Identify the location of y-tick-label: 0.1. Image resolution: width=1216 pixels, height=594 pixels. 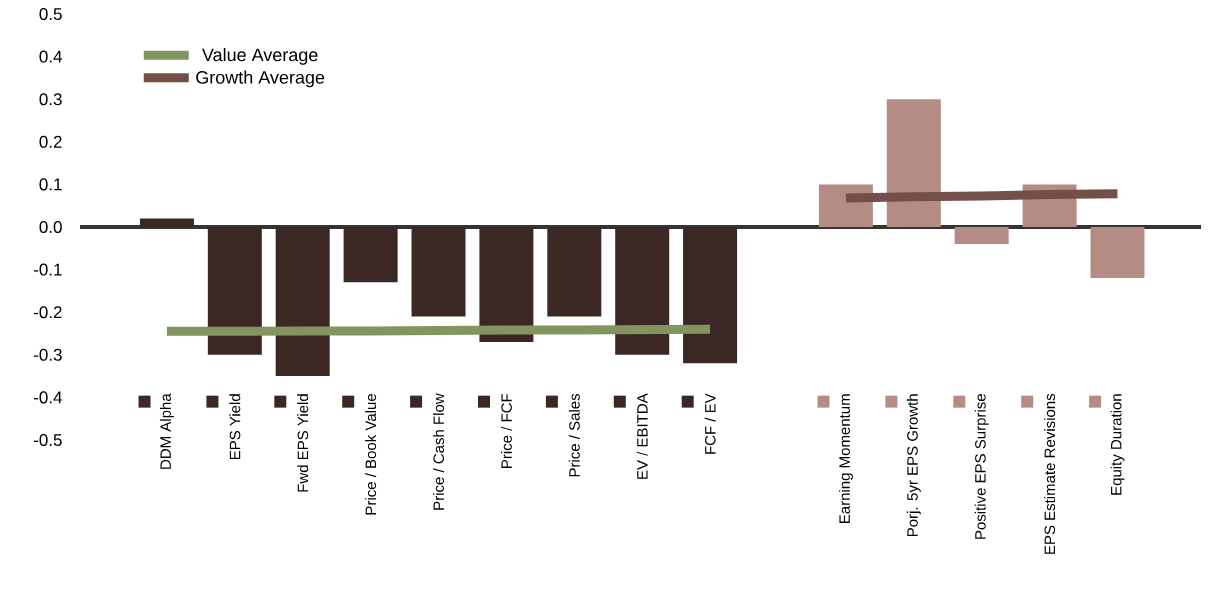
(50, 184).